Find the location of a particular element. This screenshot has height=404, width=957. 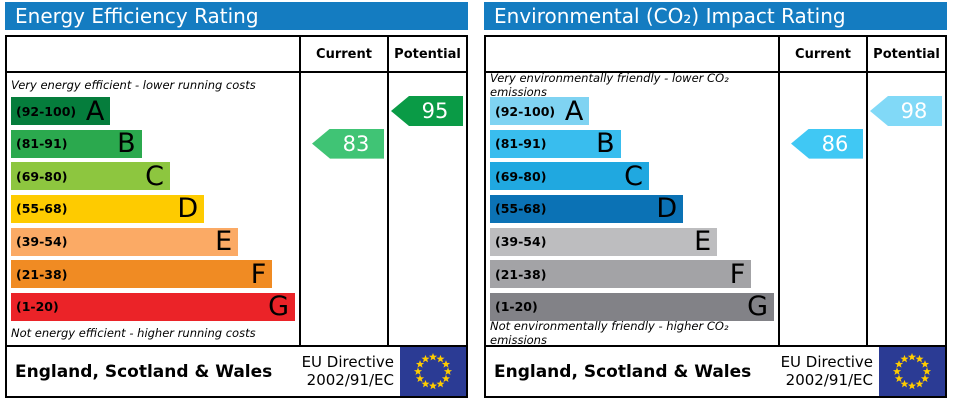

current-rating-value: 86 is located at coordinates (835, 143).